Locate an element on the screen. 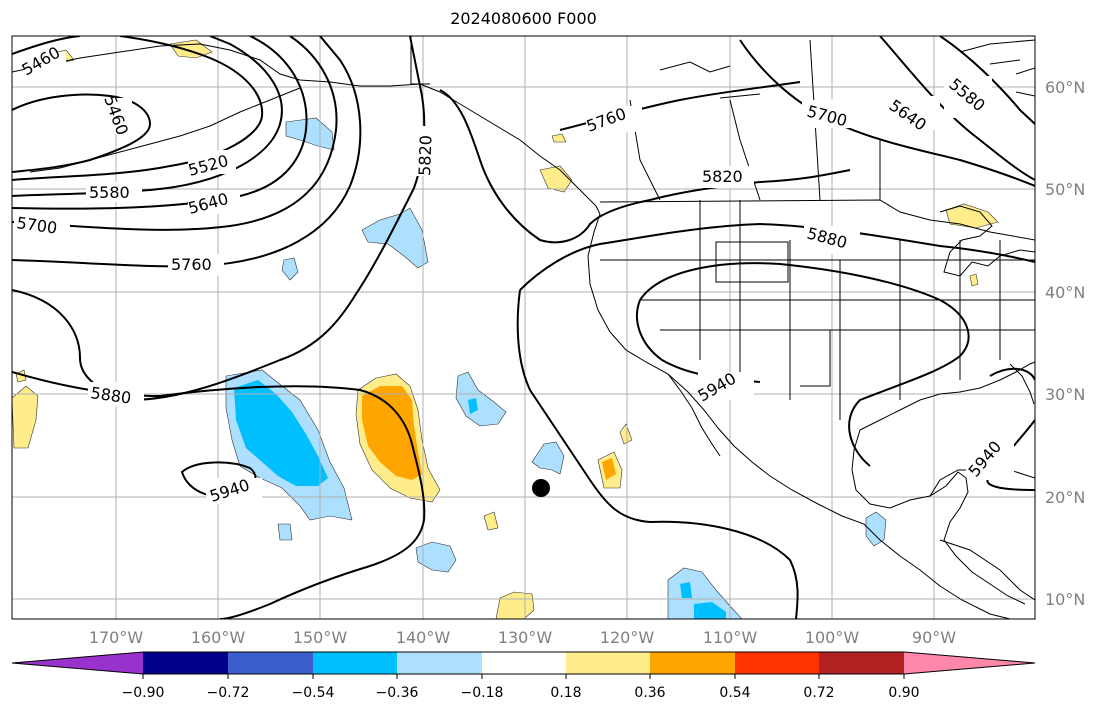  latitude-labels: 60°N 50°N 40°N 30°N 20°N 10°N is located at coordinates (1065, 343).